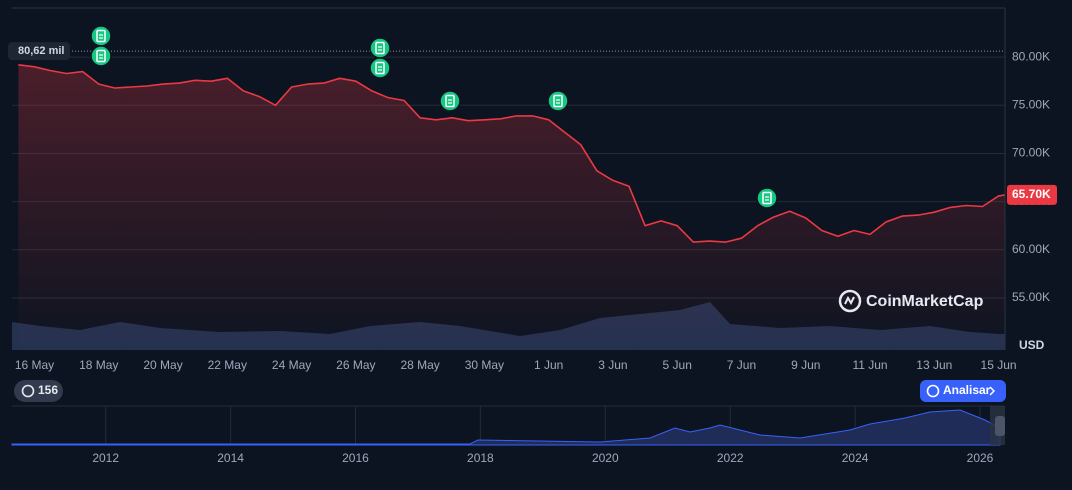  I want to click on history-badge: 156, so click(38, 391).